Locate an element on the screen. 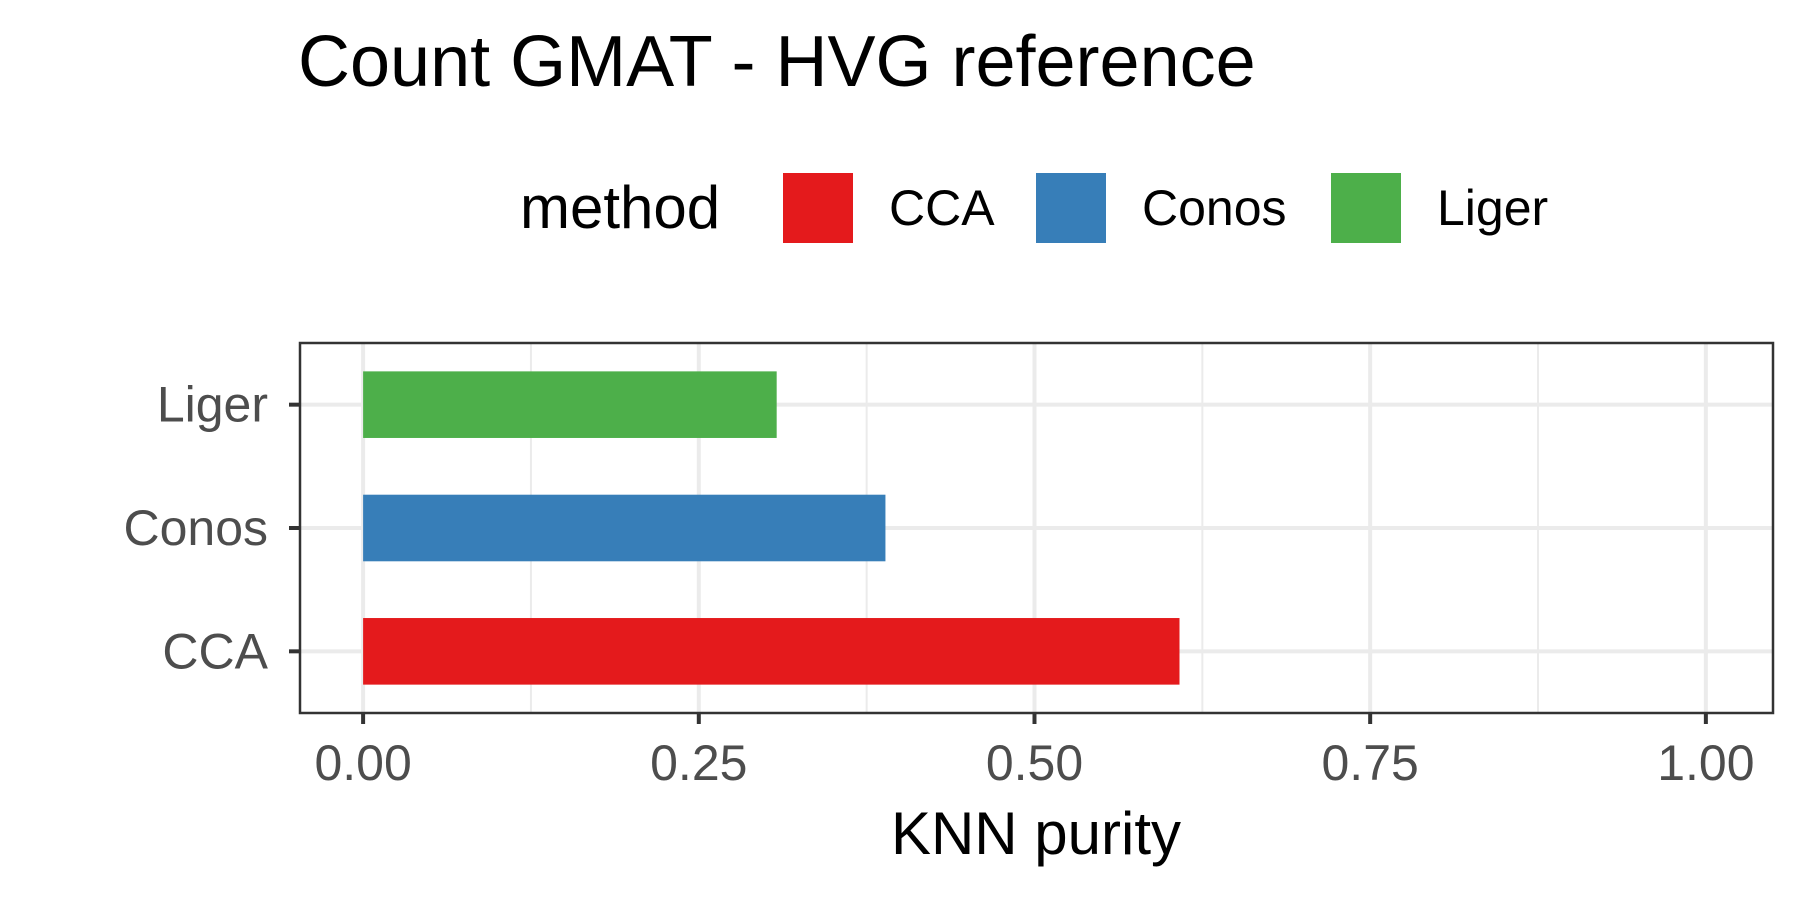  y-tick-label: Conos is located at coordinates (195, 528).